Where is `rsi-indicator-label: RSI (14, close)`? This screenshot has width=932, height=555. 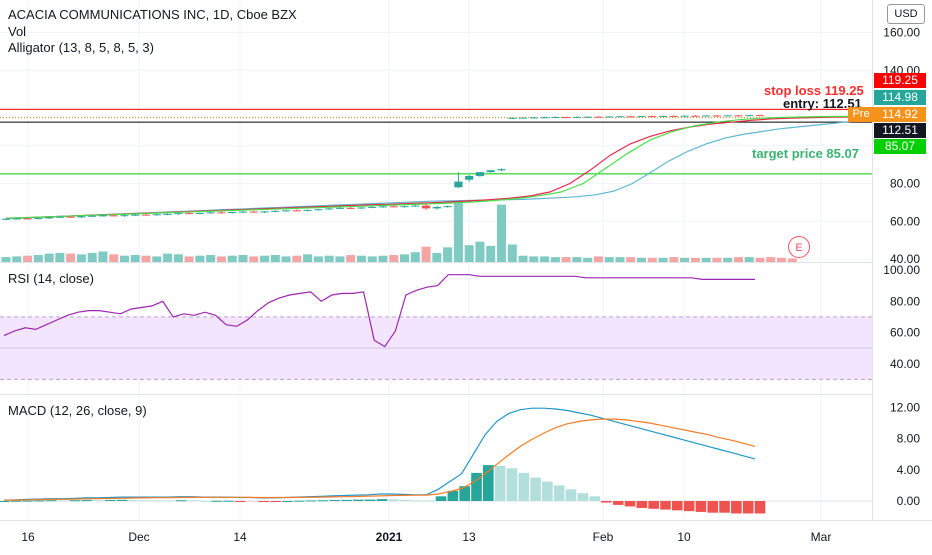
rsi-indicator-label: RSI (14, close) is located at coordinates (51, 278).